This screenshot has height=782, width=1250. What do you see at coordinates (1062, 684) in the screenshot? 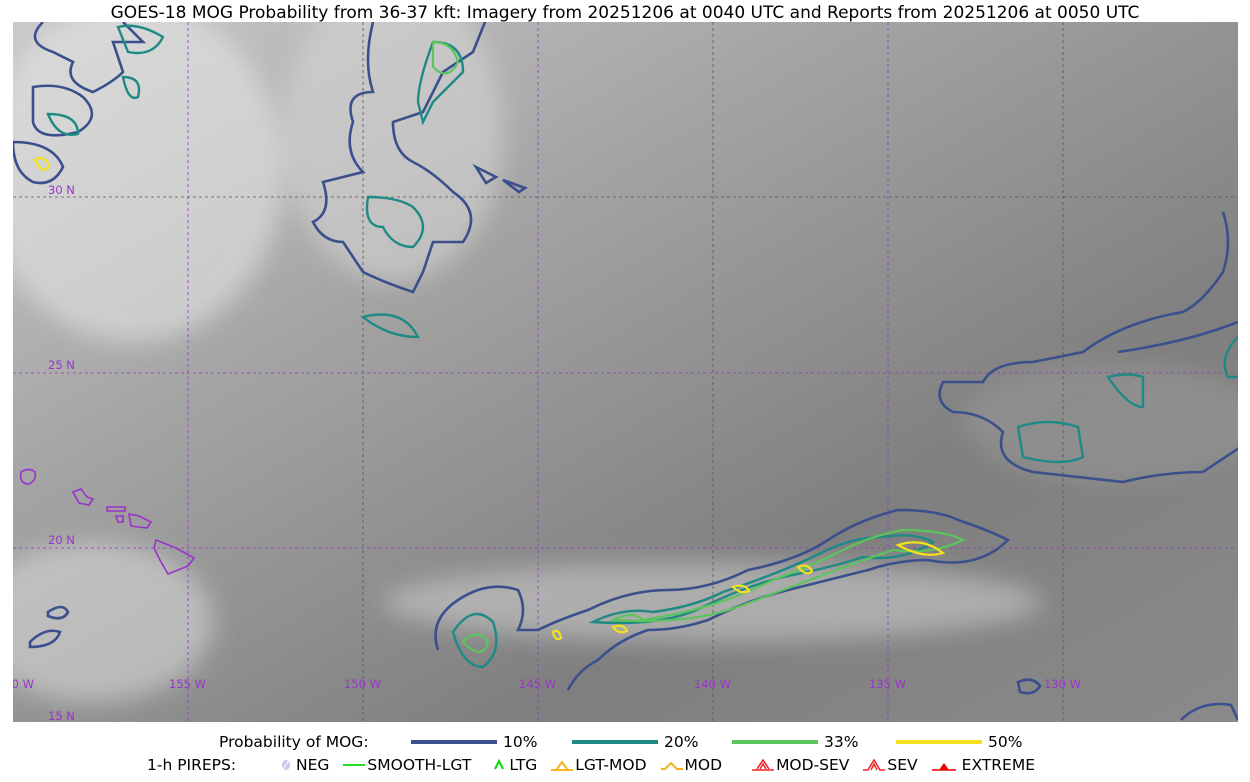
I see `lon-label: 130 W` at bounding box center [1062, 684].